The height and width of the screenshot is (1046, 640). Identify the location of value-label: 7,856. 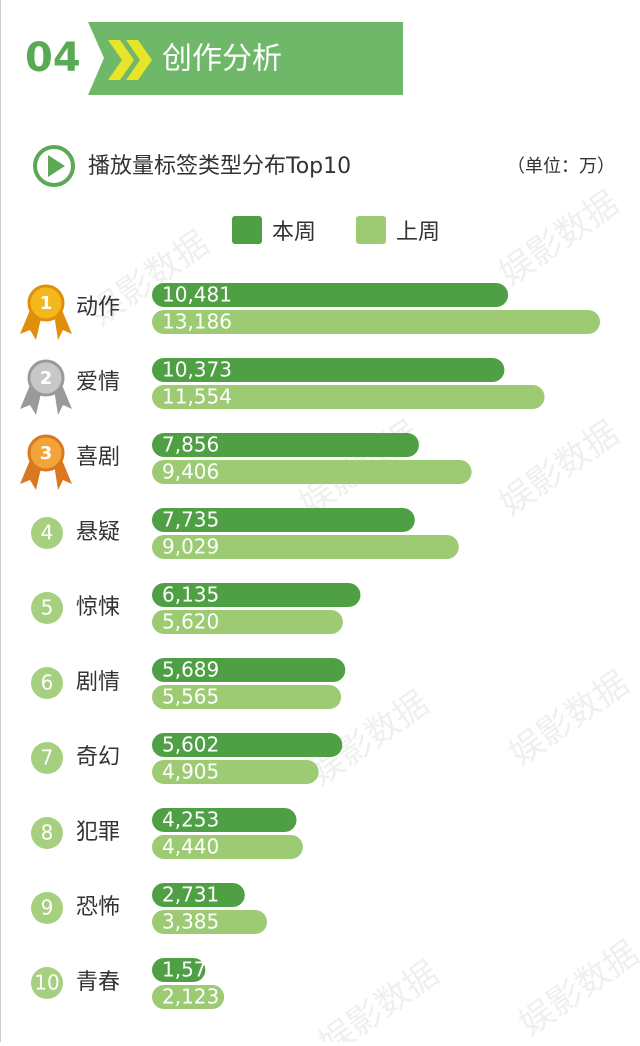
(190, 445).